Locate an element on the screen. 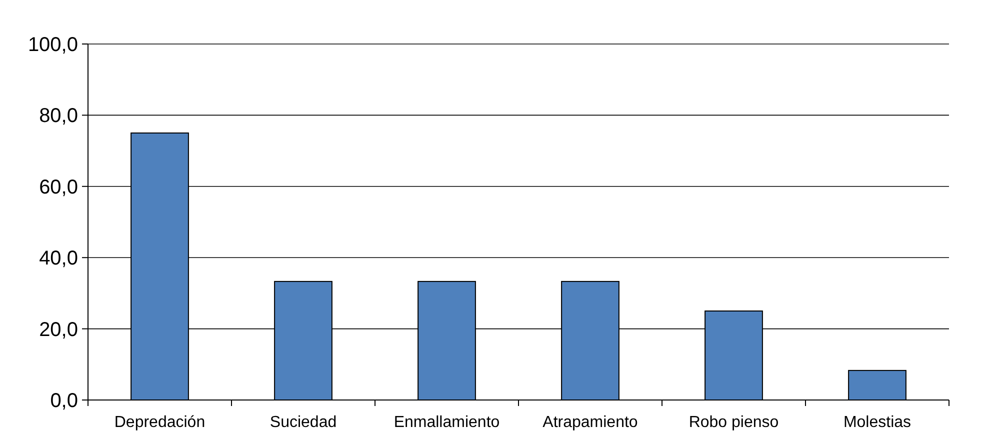 The height and width of the screenshot is (439, 989). y-tick-label: 20,0 is located at coordinates (58, 329).